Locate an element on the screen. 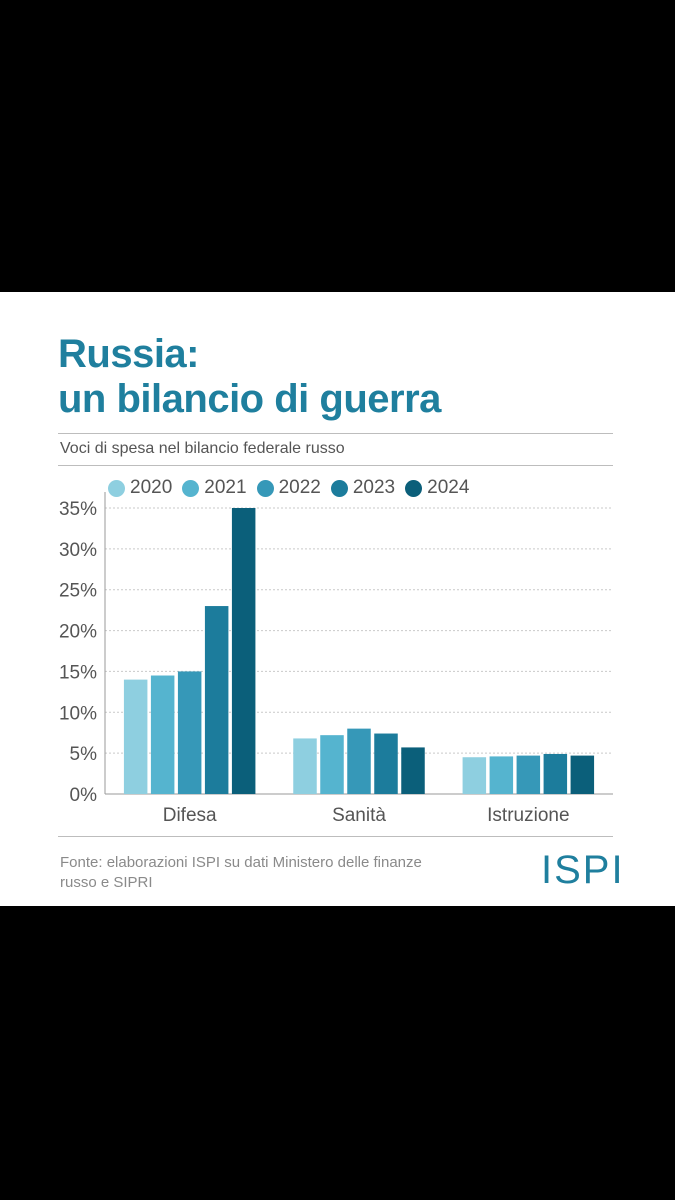 Image resolution: width=675 pixels, height=1200 pixels. legend-label-2020: 2020 is located at coordinates (151, 487).